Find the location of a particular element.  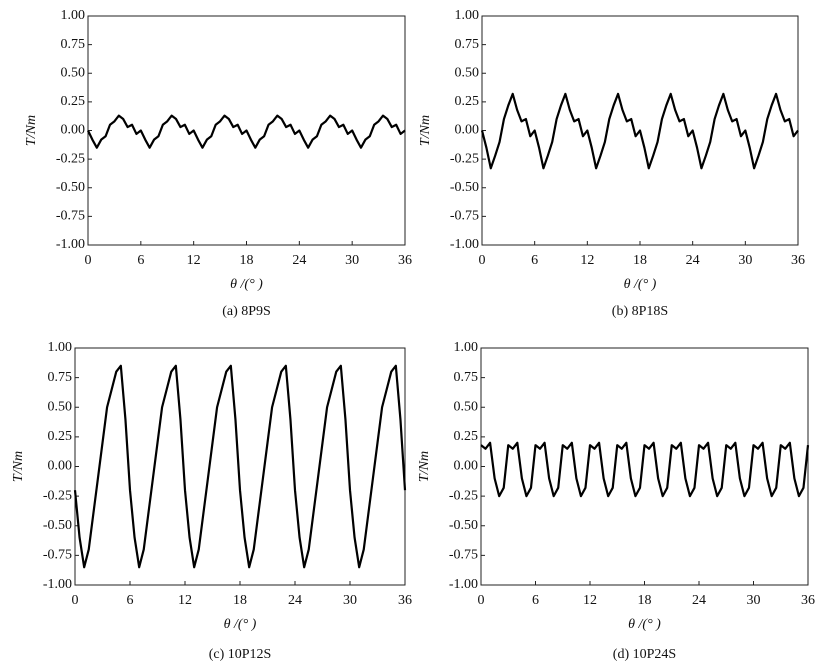

plot-frame is located at coordinates (644, 466).